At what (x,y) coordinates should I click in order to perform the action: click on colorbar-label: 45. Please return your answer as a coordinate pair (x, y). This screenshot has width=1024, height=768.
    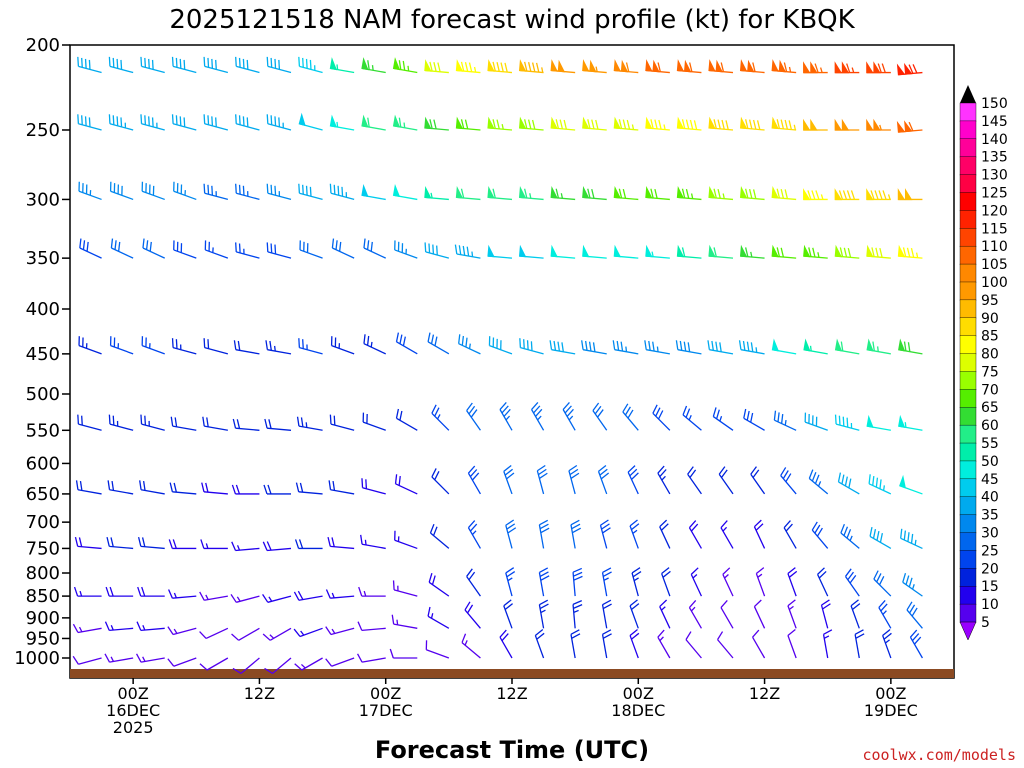
    Looking at the image, I should click on (990, 480).